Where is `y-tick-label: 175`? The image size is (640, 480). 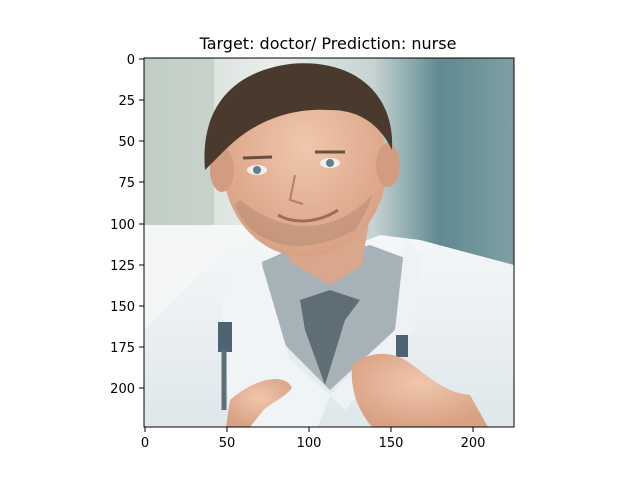
y-tick-label: 175 is located at coordinates (122, 348).